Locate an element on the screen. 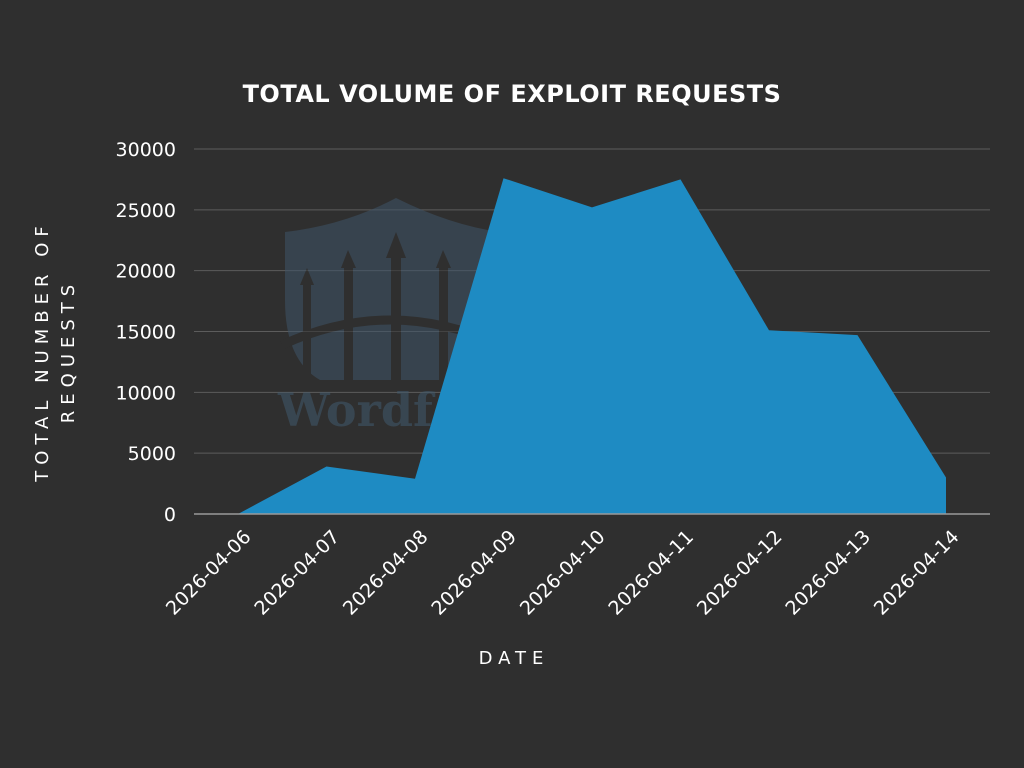  y-tick-label: 0 is located at coordinates (170, 515).